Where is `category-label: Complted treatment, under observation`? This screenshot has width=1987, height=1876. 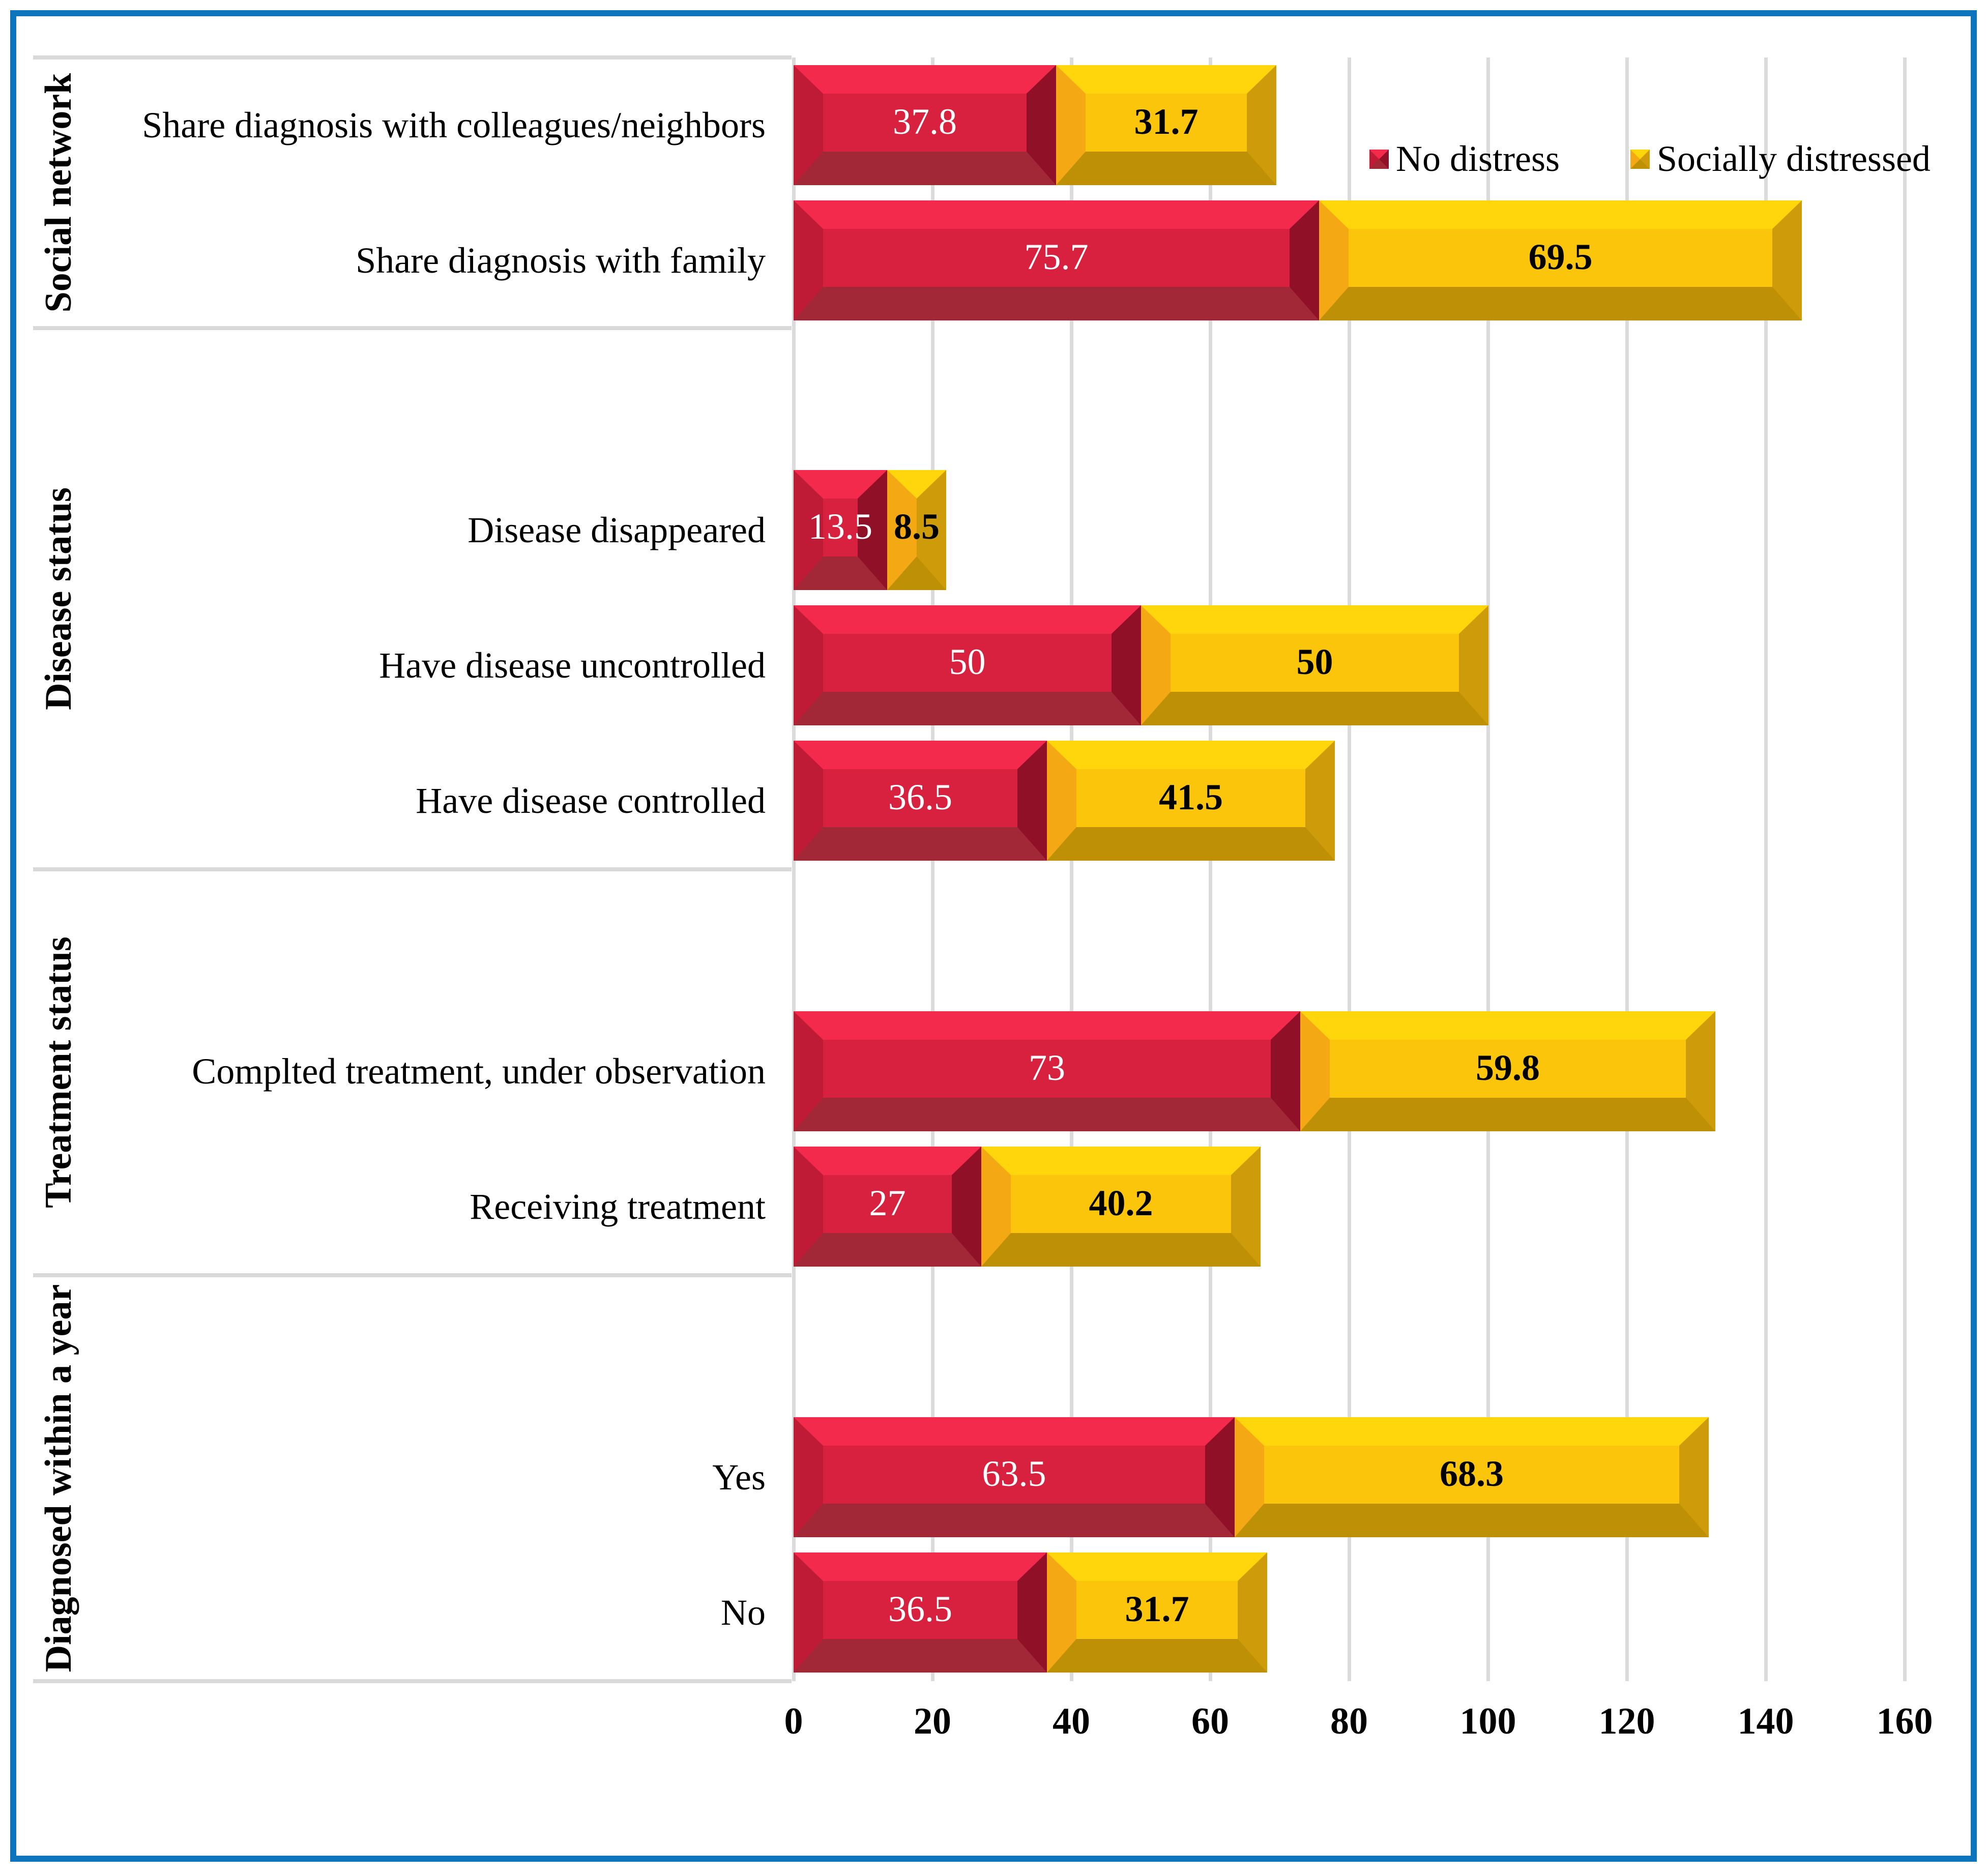
category-label: Complted treatment, under observation is located at coordinates (479, 1071).